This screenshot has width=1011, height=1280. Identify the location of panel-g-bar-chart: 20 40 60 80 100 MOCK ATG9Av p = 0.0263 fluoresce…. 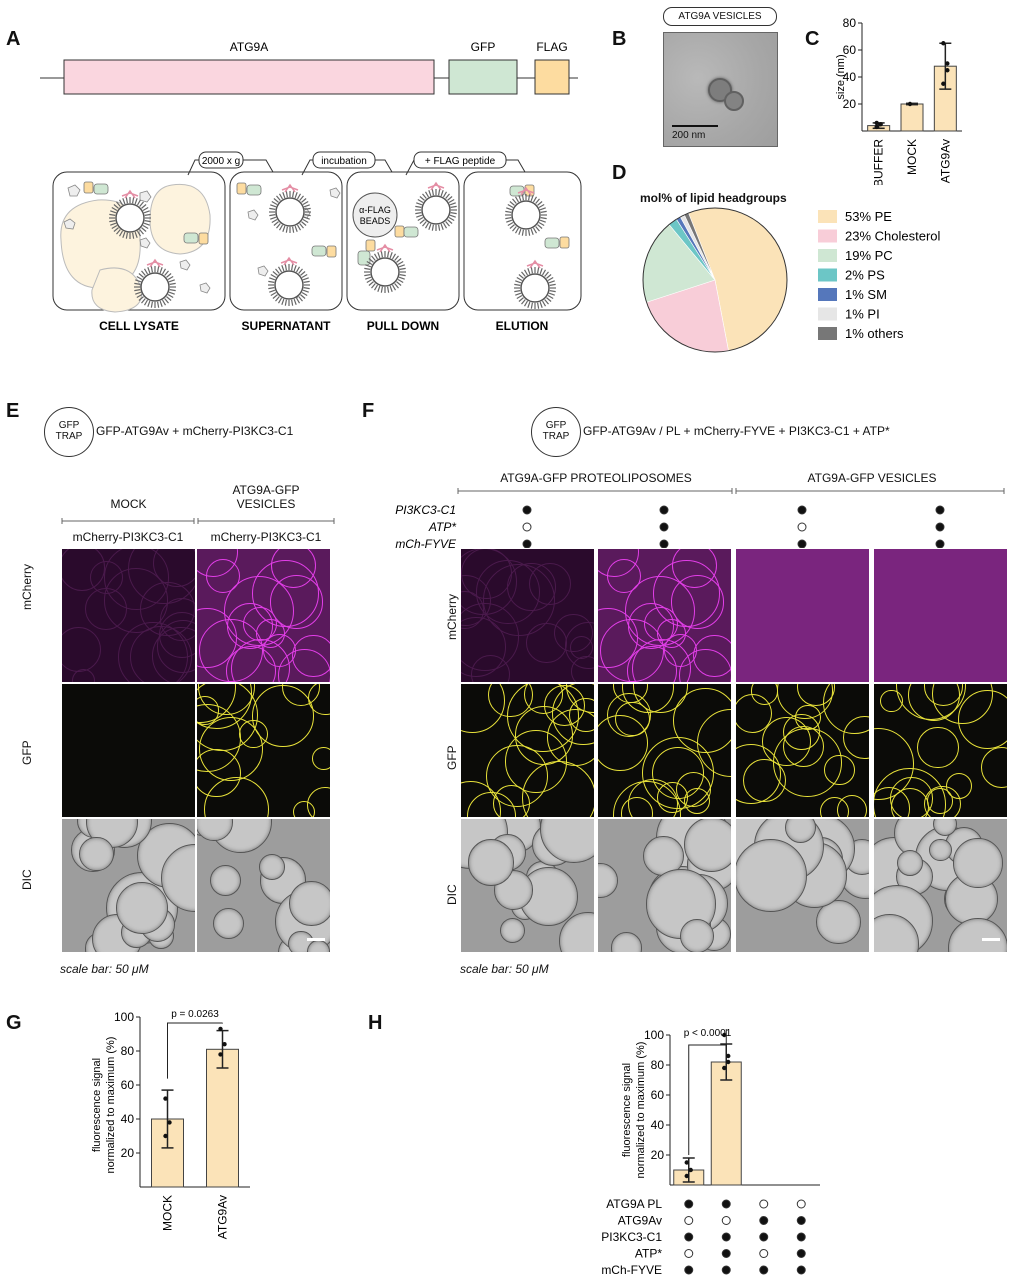
(170, 1124).